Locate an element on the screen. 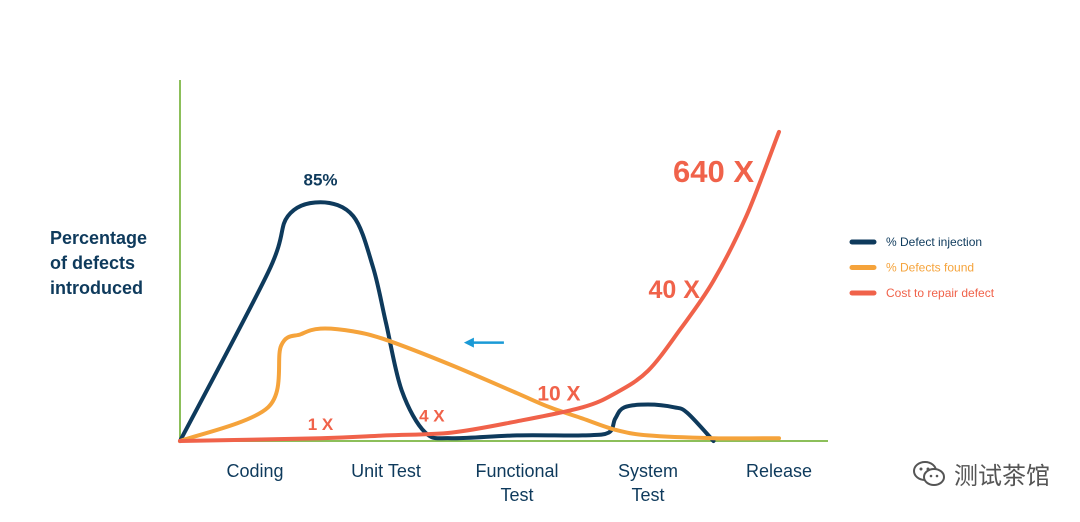  defects-found-line is located at coordinates (479, 384).